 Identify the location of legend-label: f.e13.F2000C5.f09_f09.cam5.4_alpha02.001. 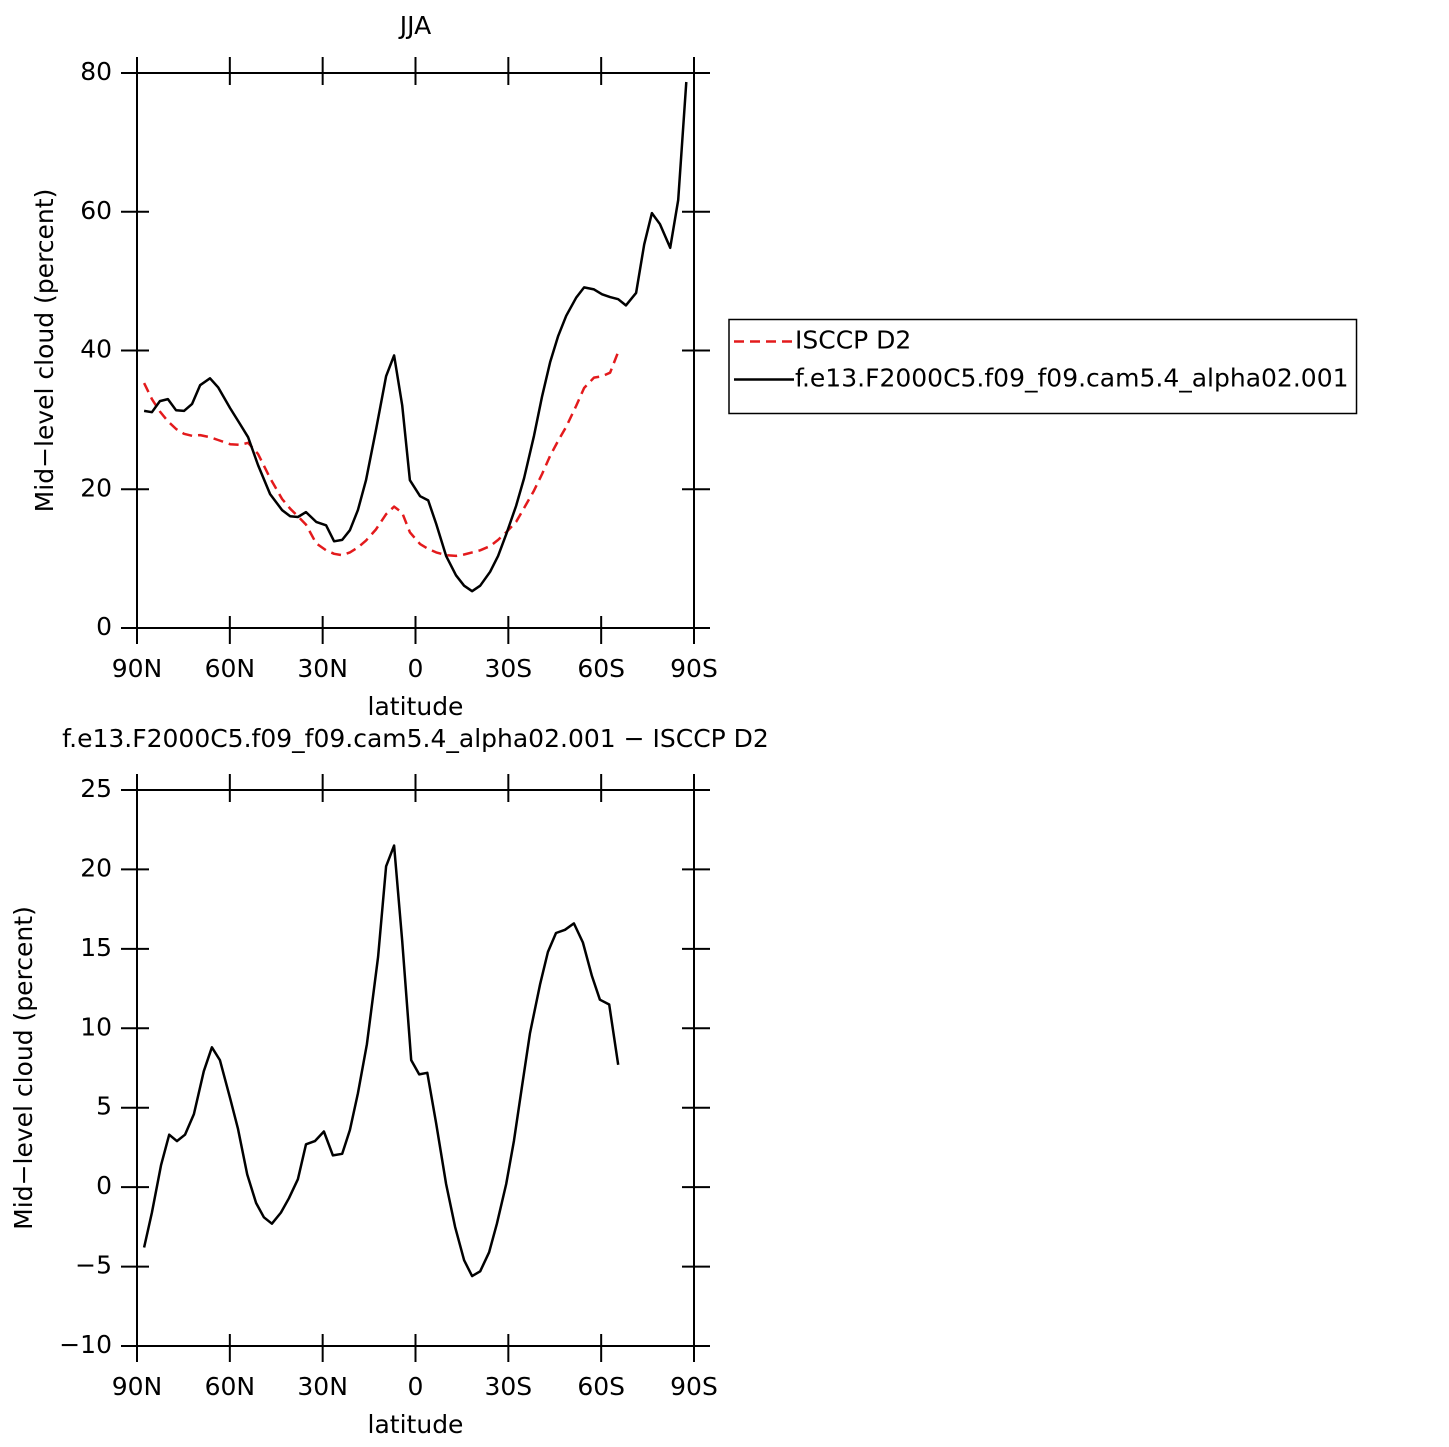
(1072, 378).